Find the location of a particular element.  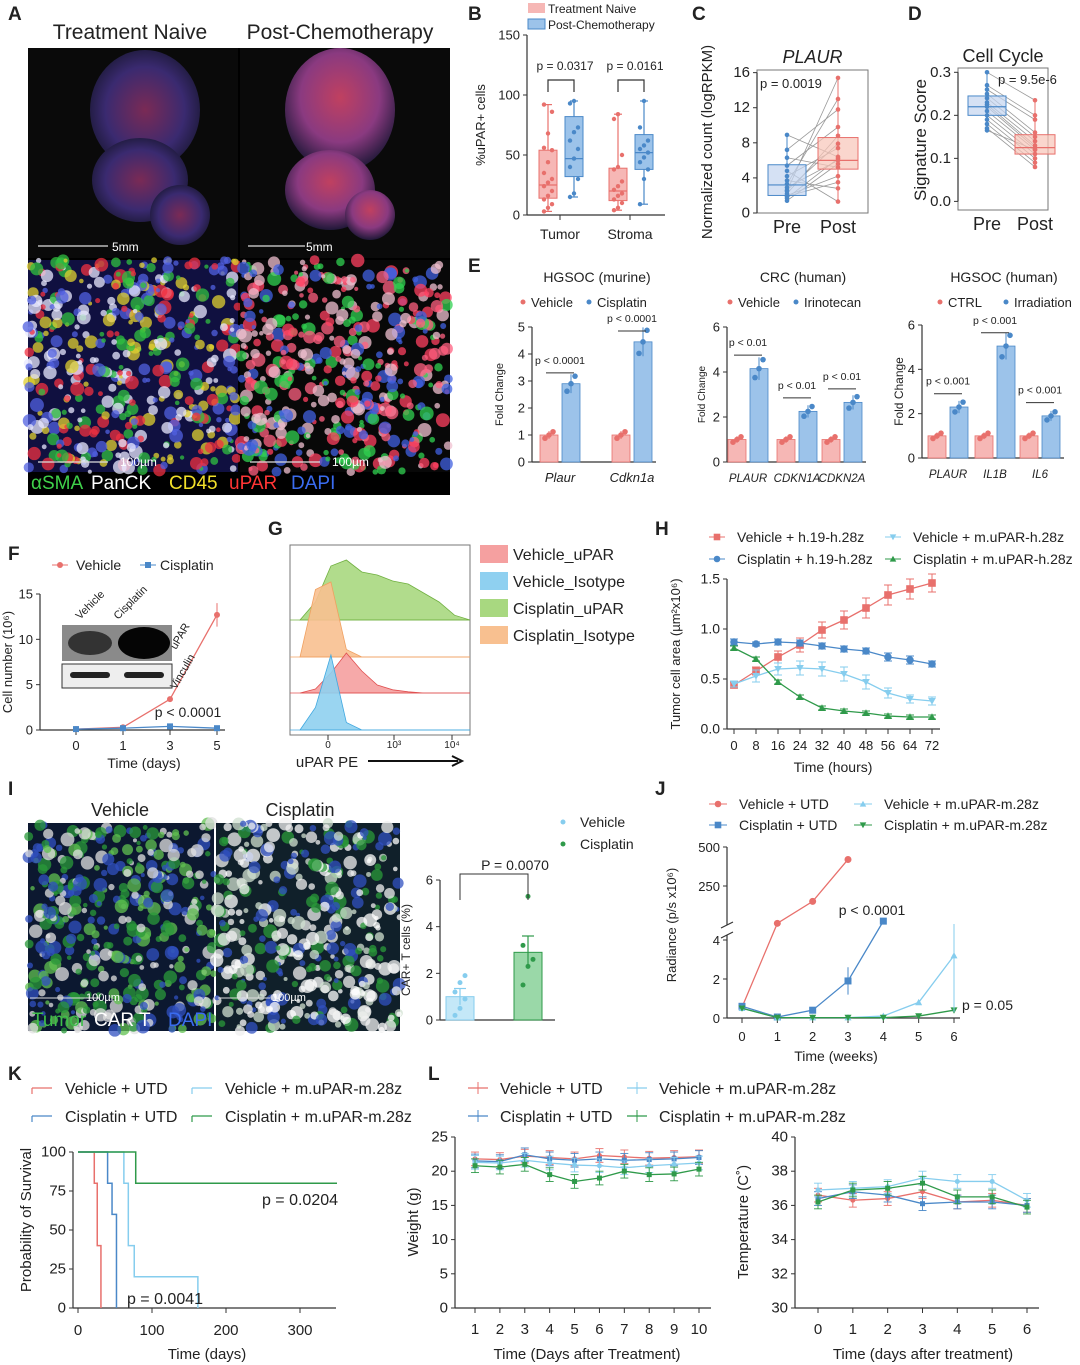

legend-swatch is located at coordinates (536, 24).